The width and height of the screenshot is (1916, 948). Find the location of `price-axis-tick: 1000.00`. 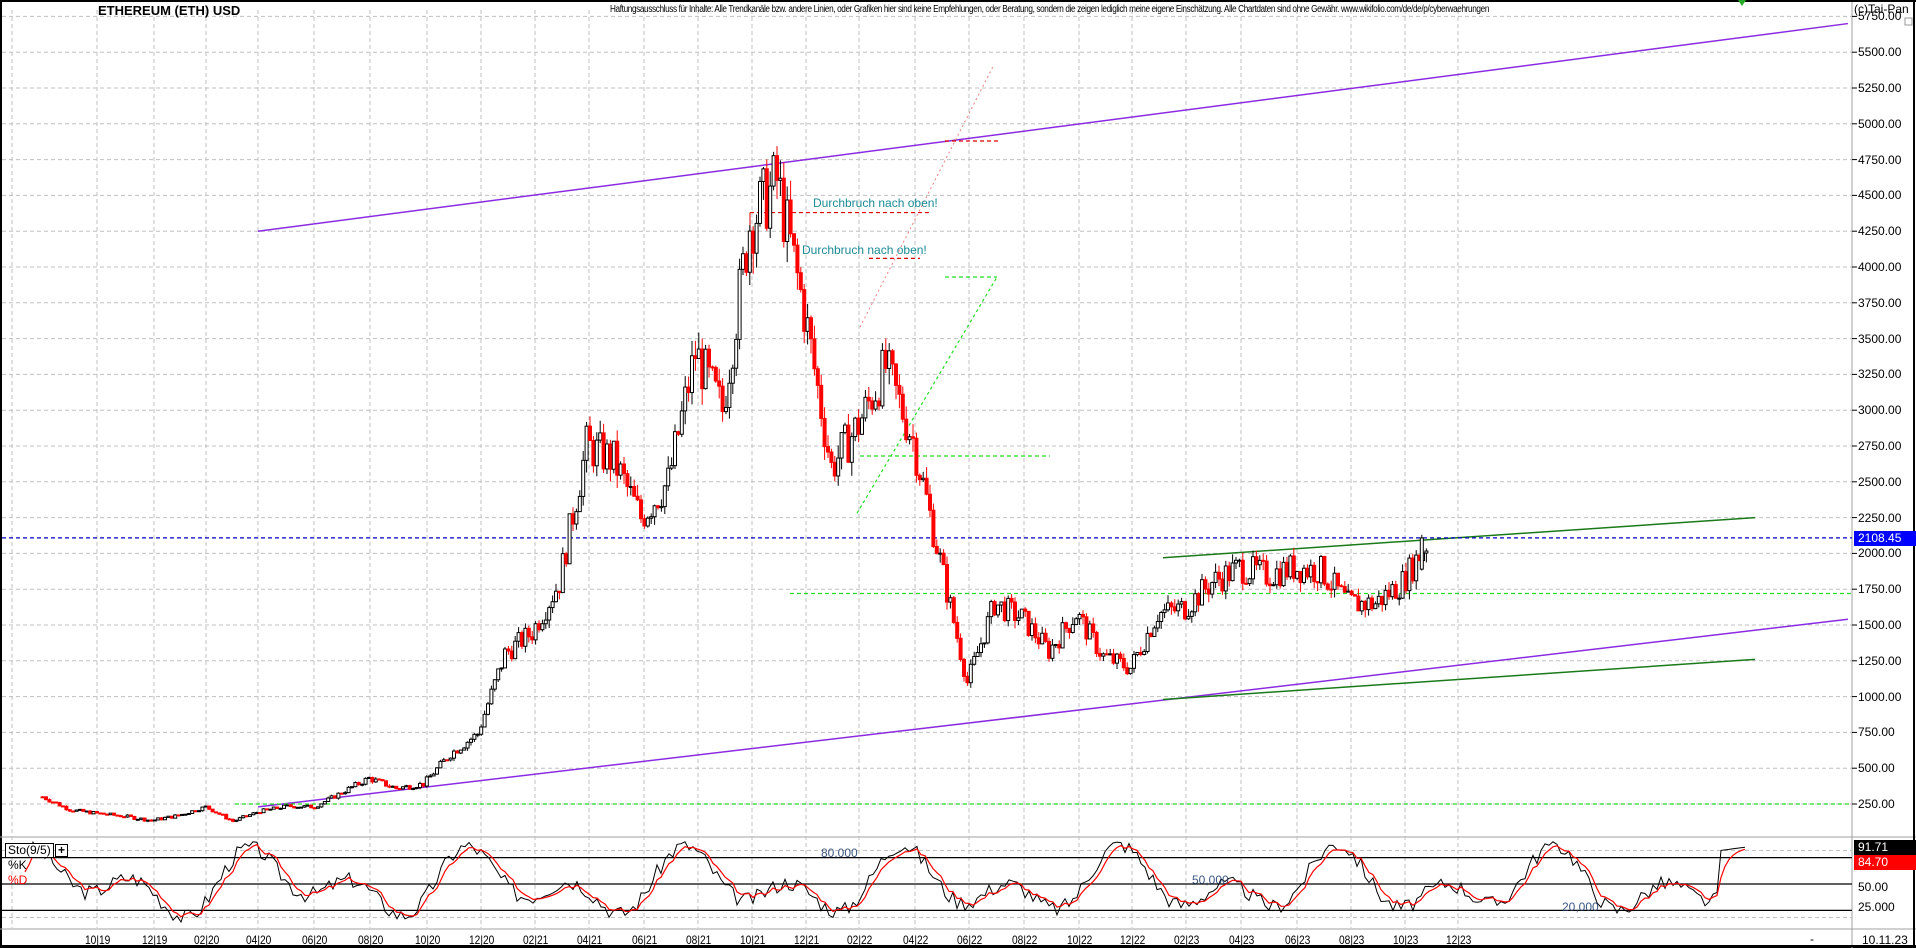

price-axis-tick: 1000.00 is located at coordinates (1880, 696).